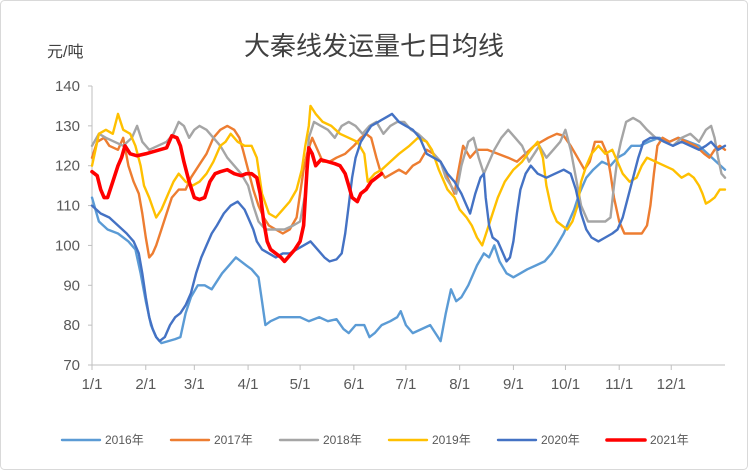 This screenshot has height=470, width=748. What do you see at coordinates (619, 384) in the screenshot?
I see `x-tick-label: 11/1` at bounding box center [619, 384].